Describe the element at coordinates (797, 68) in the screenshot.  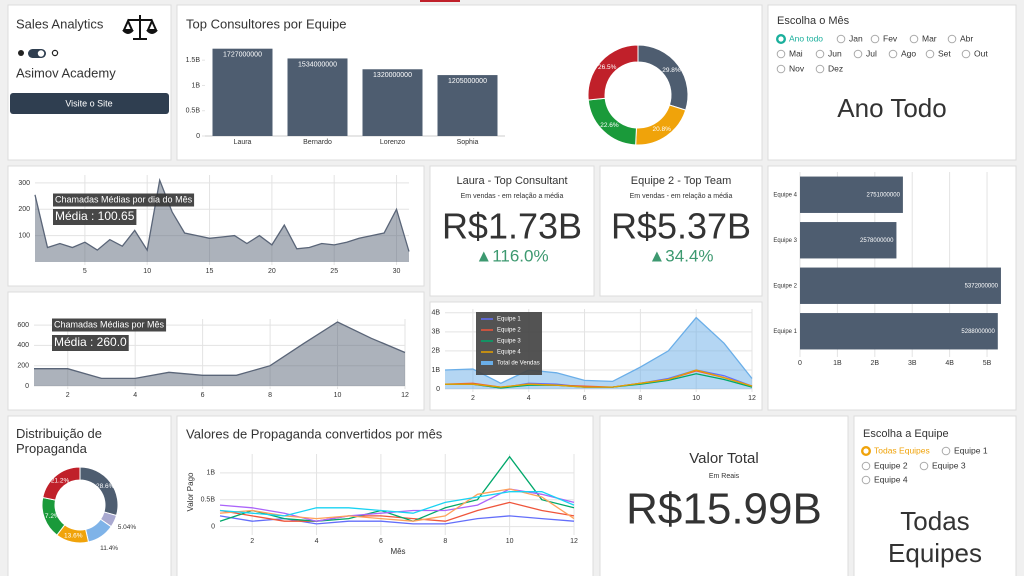
I see `radio-label: Nov` at that location.